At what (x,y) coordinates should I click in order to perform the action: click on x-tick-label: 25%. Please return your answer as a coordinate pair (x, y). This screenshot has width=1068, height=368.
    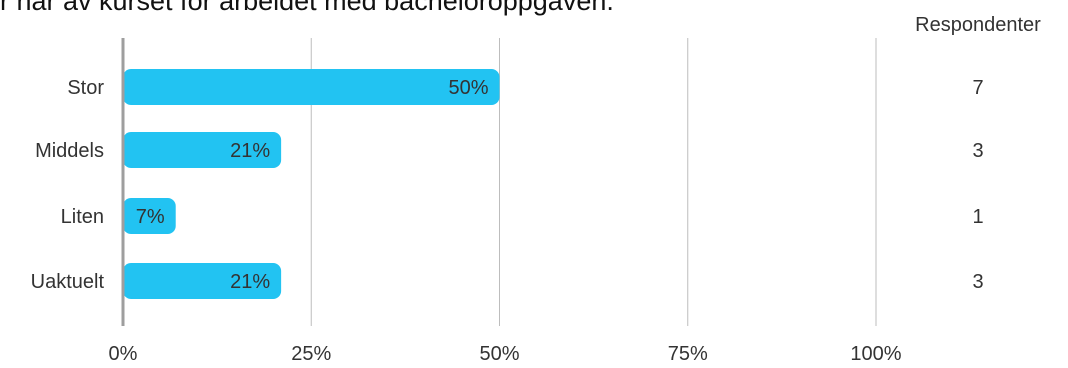
    Looking at the image, I should click on (311, 353).